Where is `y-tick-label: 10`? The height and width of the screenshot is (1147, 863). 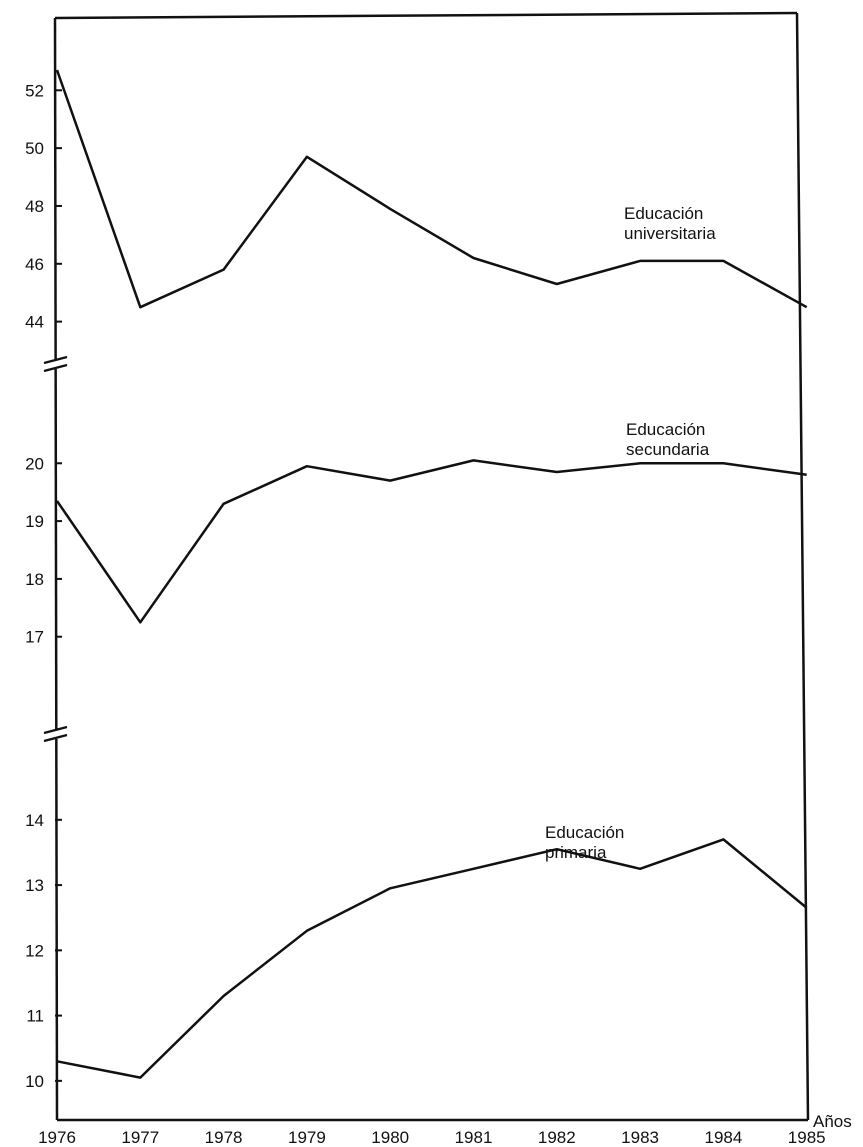
y-tick-label: 10 is located at coordinates (34, 1081).